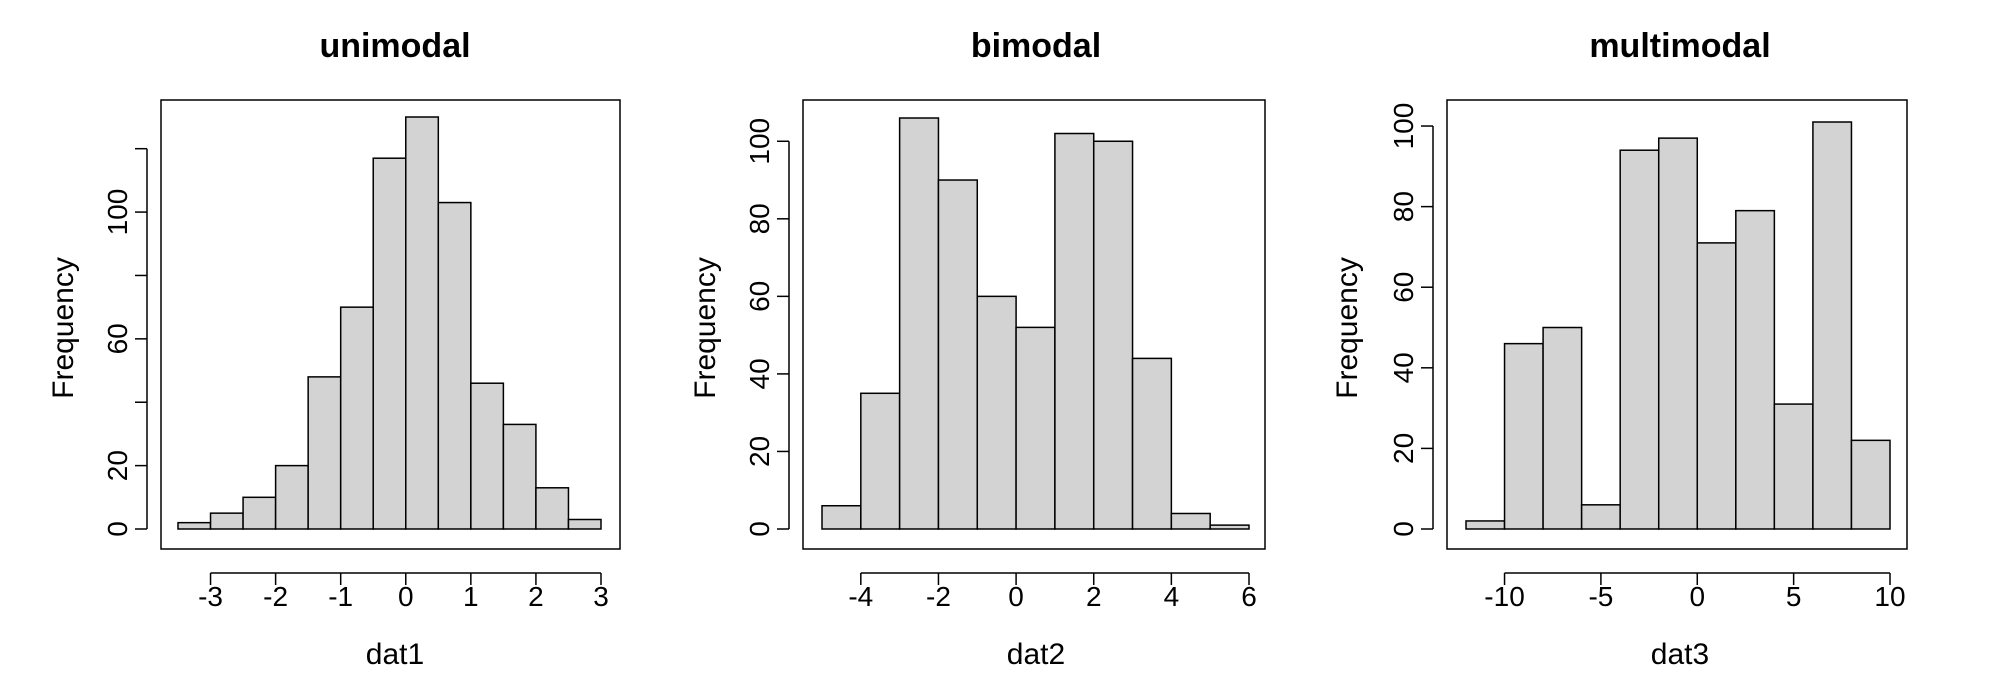  What do you see at coordinates (1504, 596) in the screenshot?
I see `x-tick-label: -10` at bounding box center [1504, 596].